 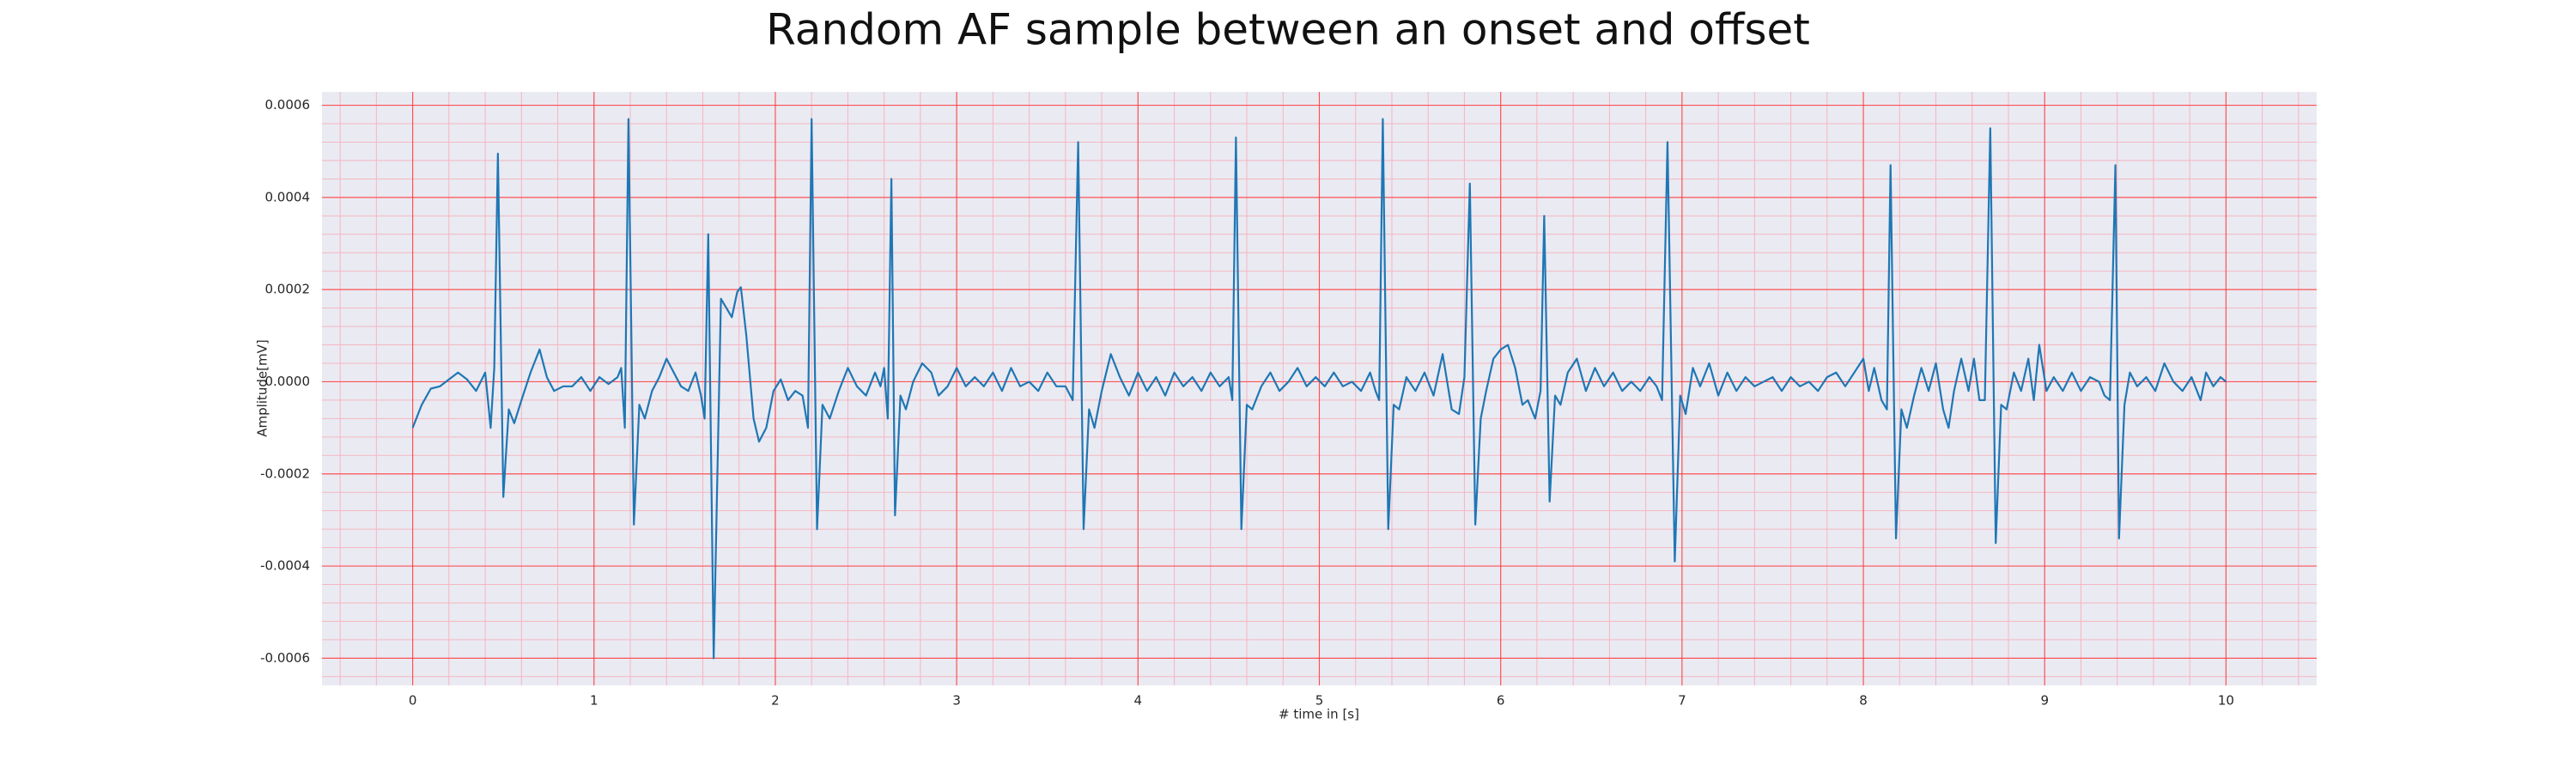 I want to click on x-axis-label: # time in [s], so click(x=1319, y=714).